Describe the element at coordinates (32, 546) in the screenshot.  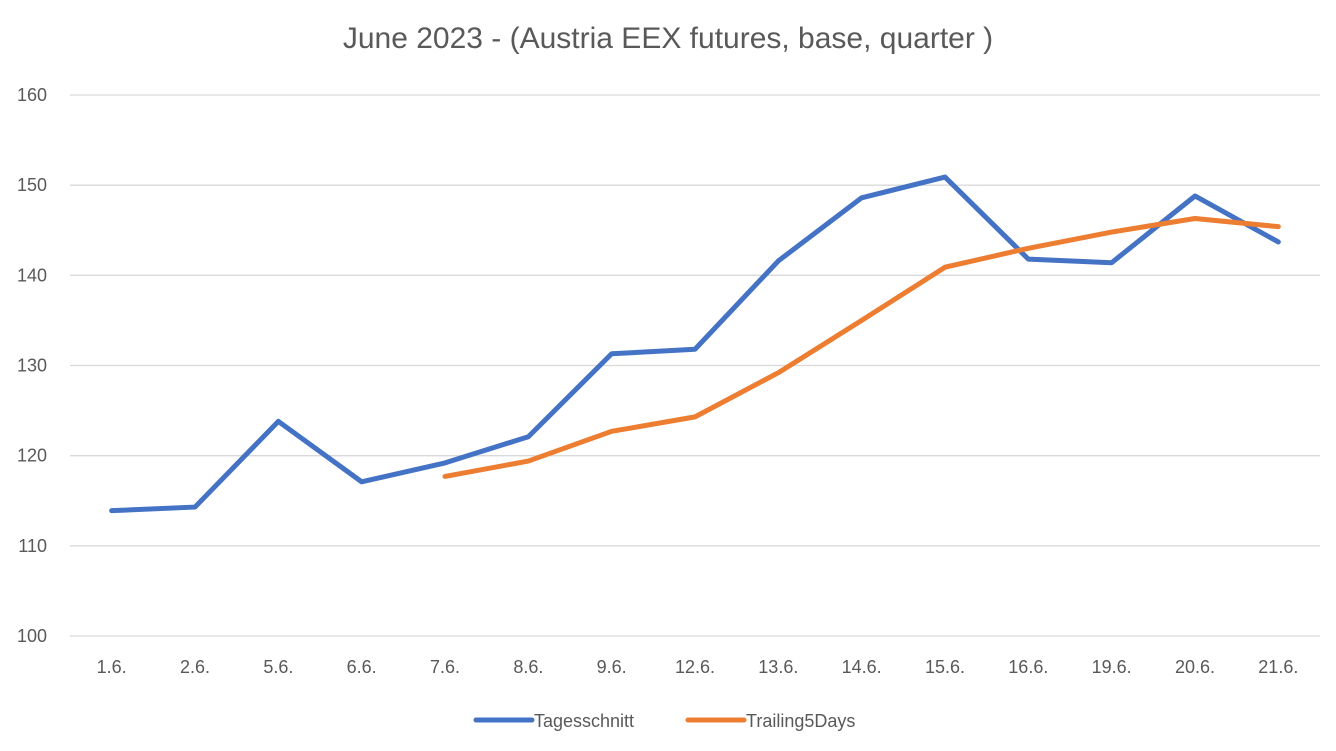
I see `y-tick-label: 110` at that location.